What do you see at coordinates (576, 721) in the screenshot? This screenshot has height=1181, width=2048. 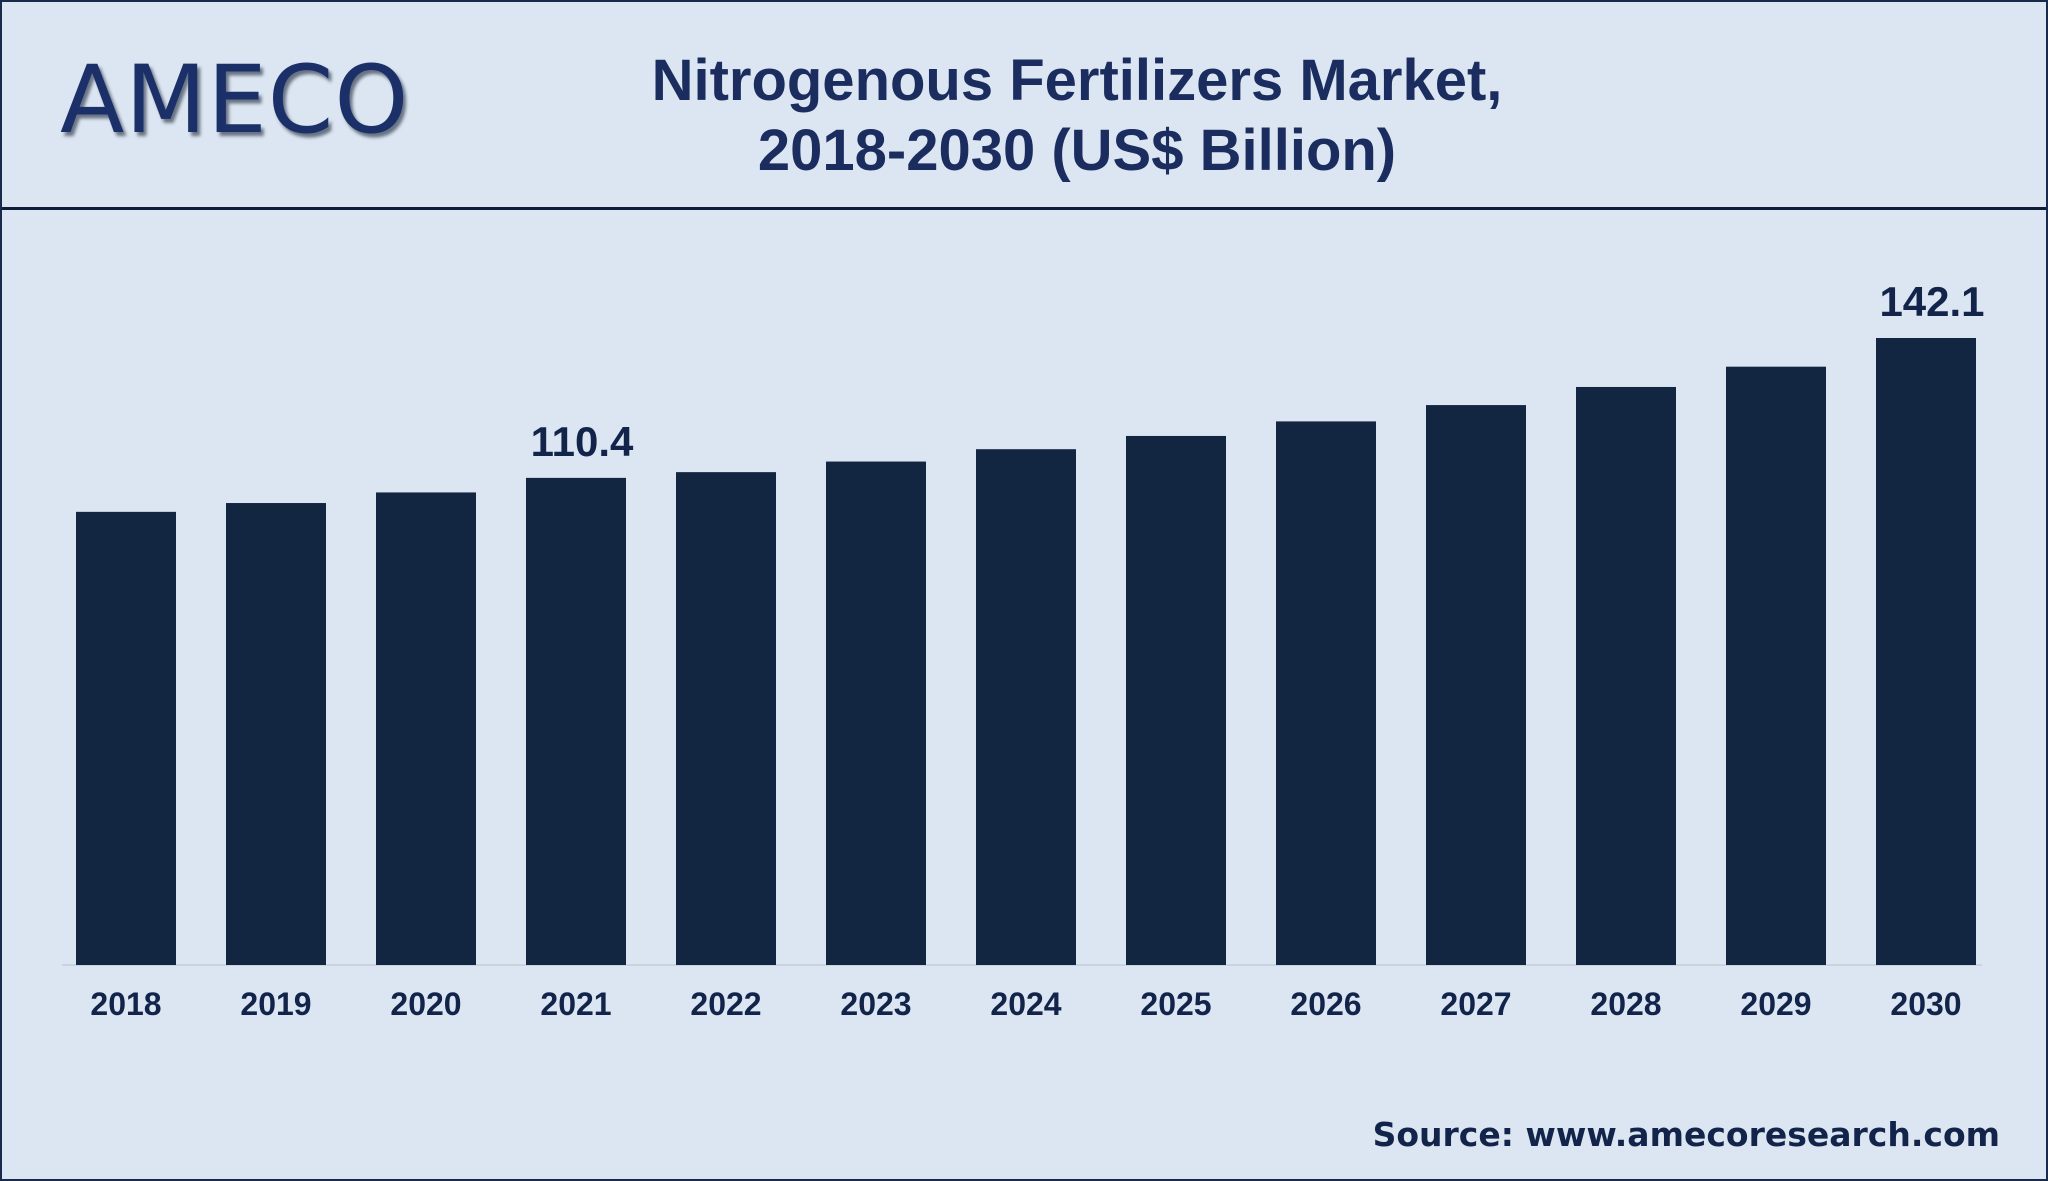 I see `bar-2021` at bounding box center [576, 721].